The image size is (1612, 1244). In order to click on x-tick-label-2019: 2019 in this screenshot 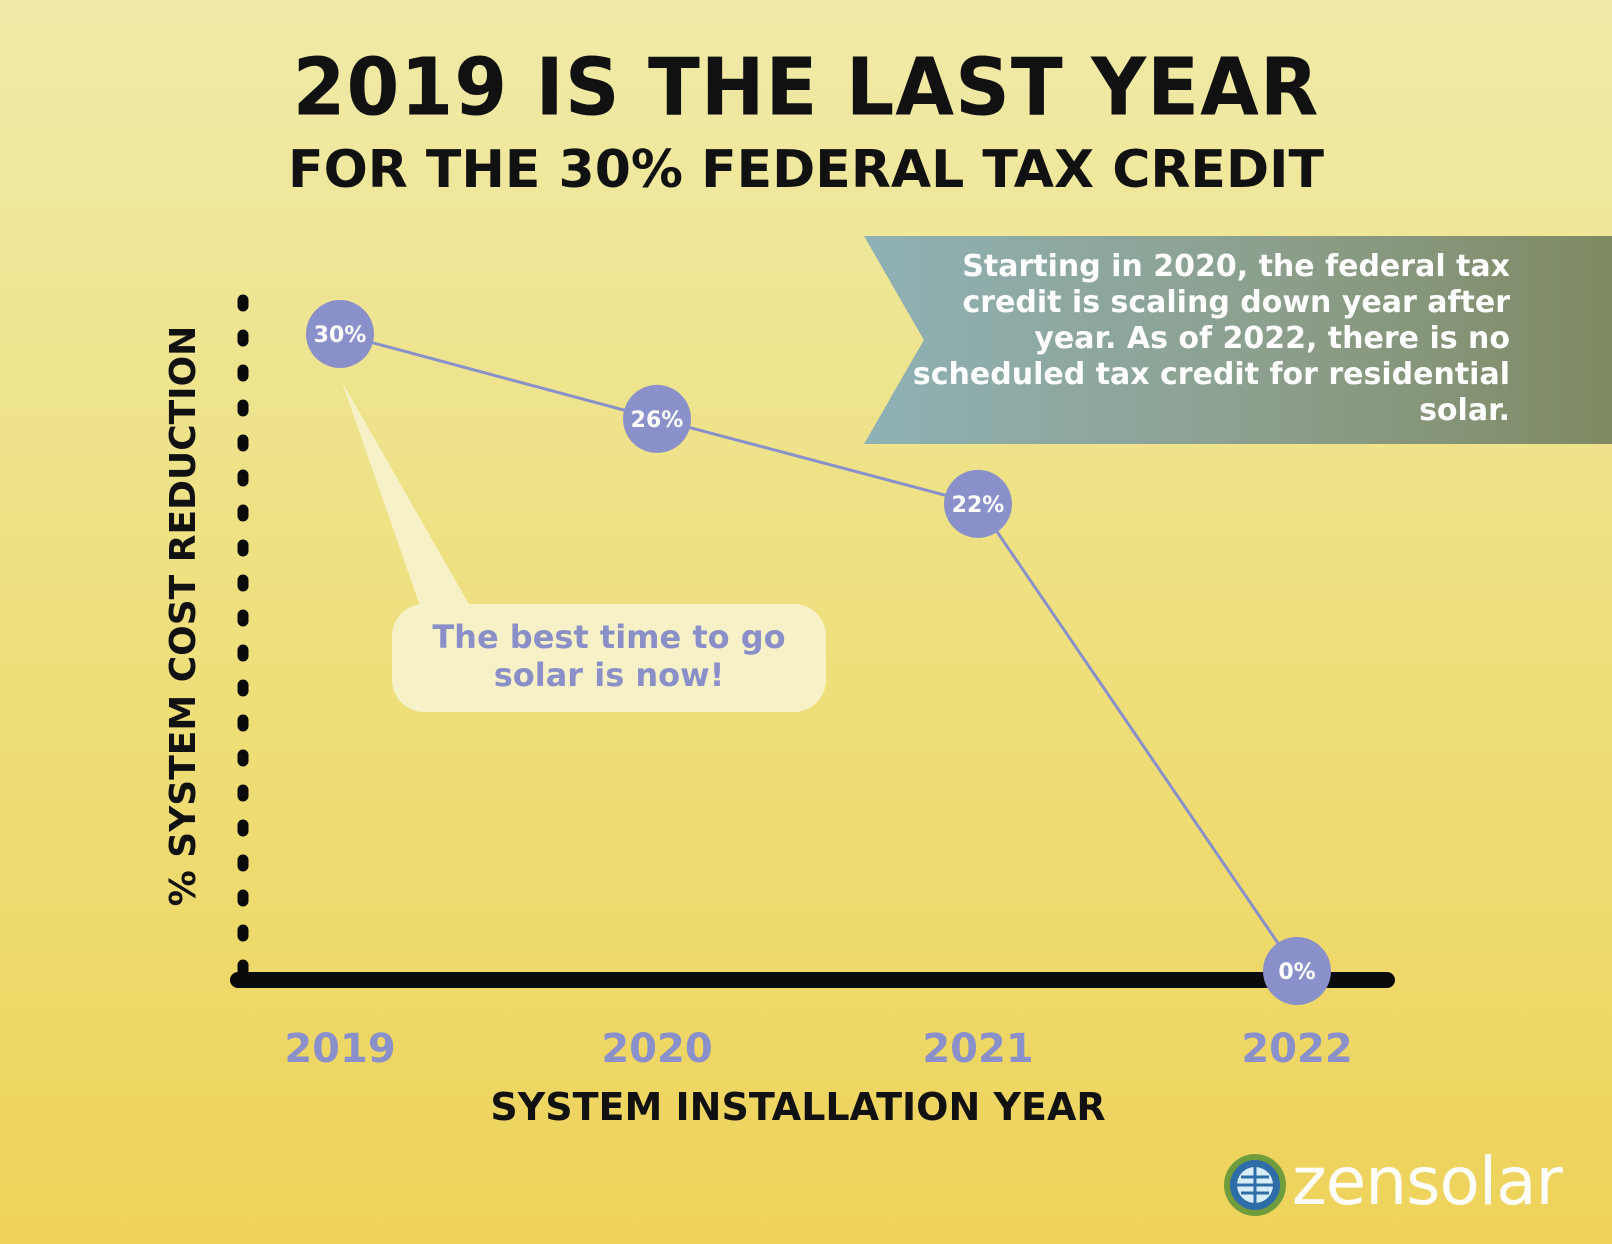, I will do `click(339, 1049)`.